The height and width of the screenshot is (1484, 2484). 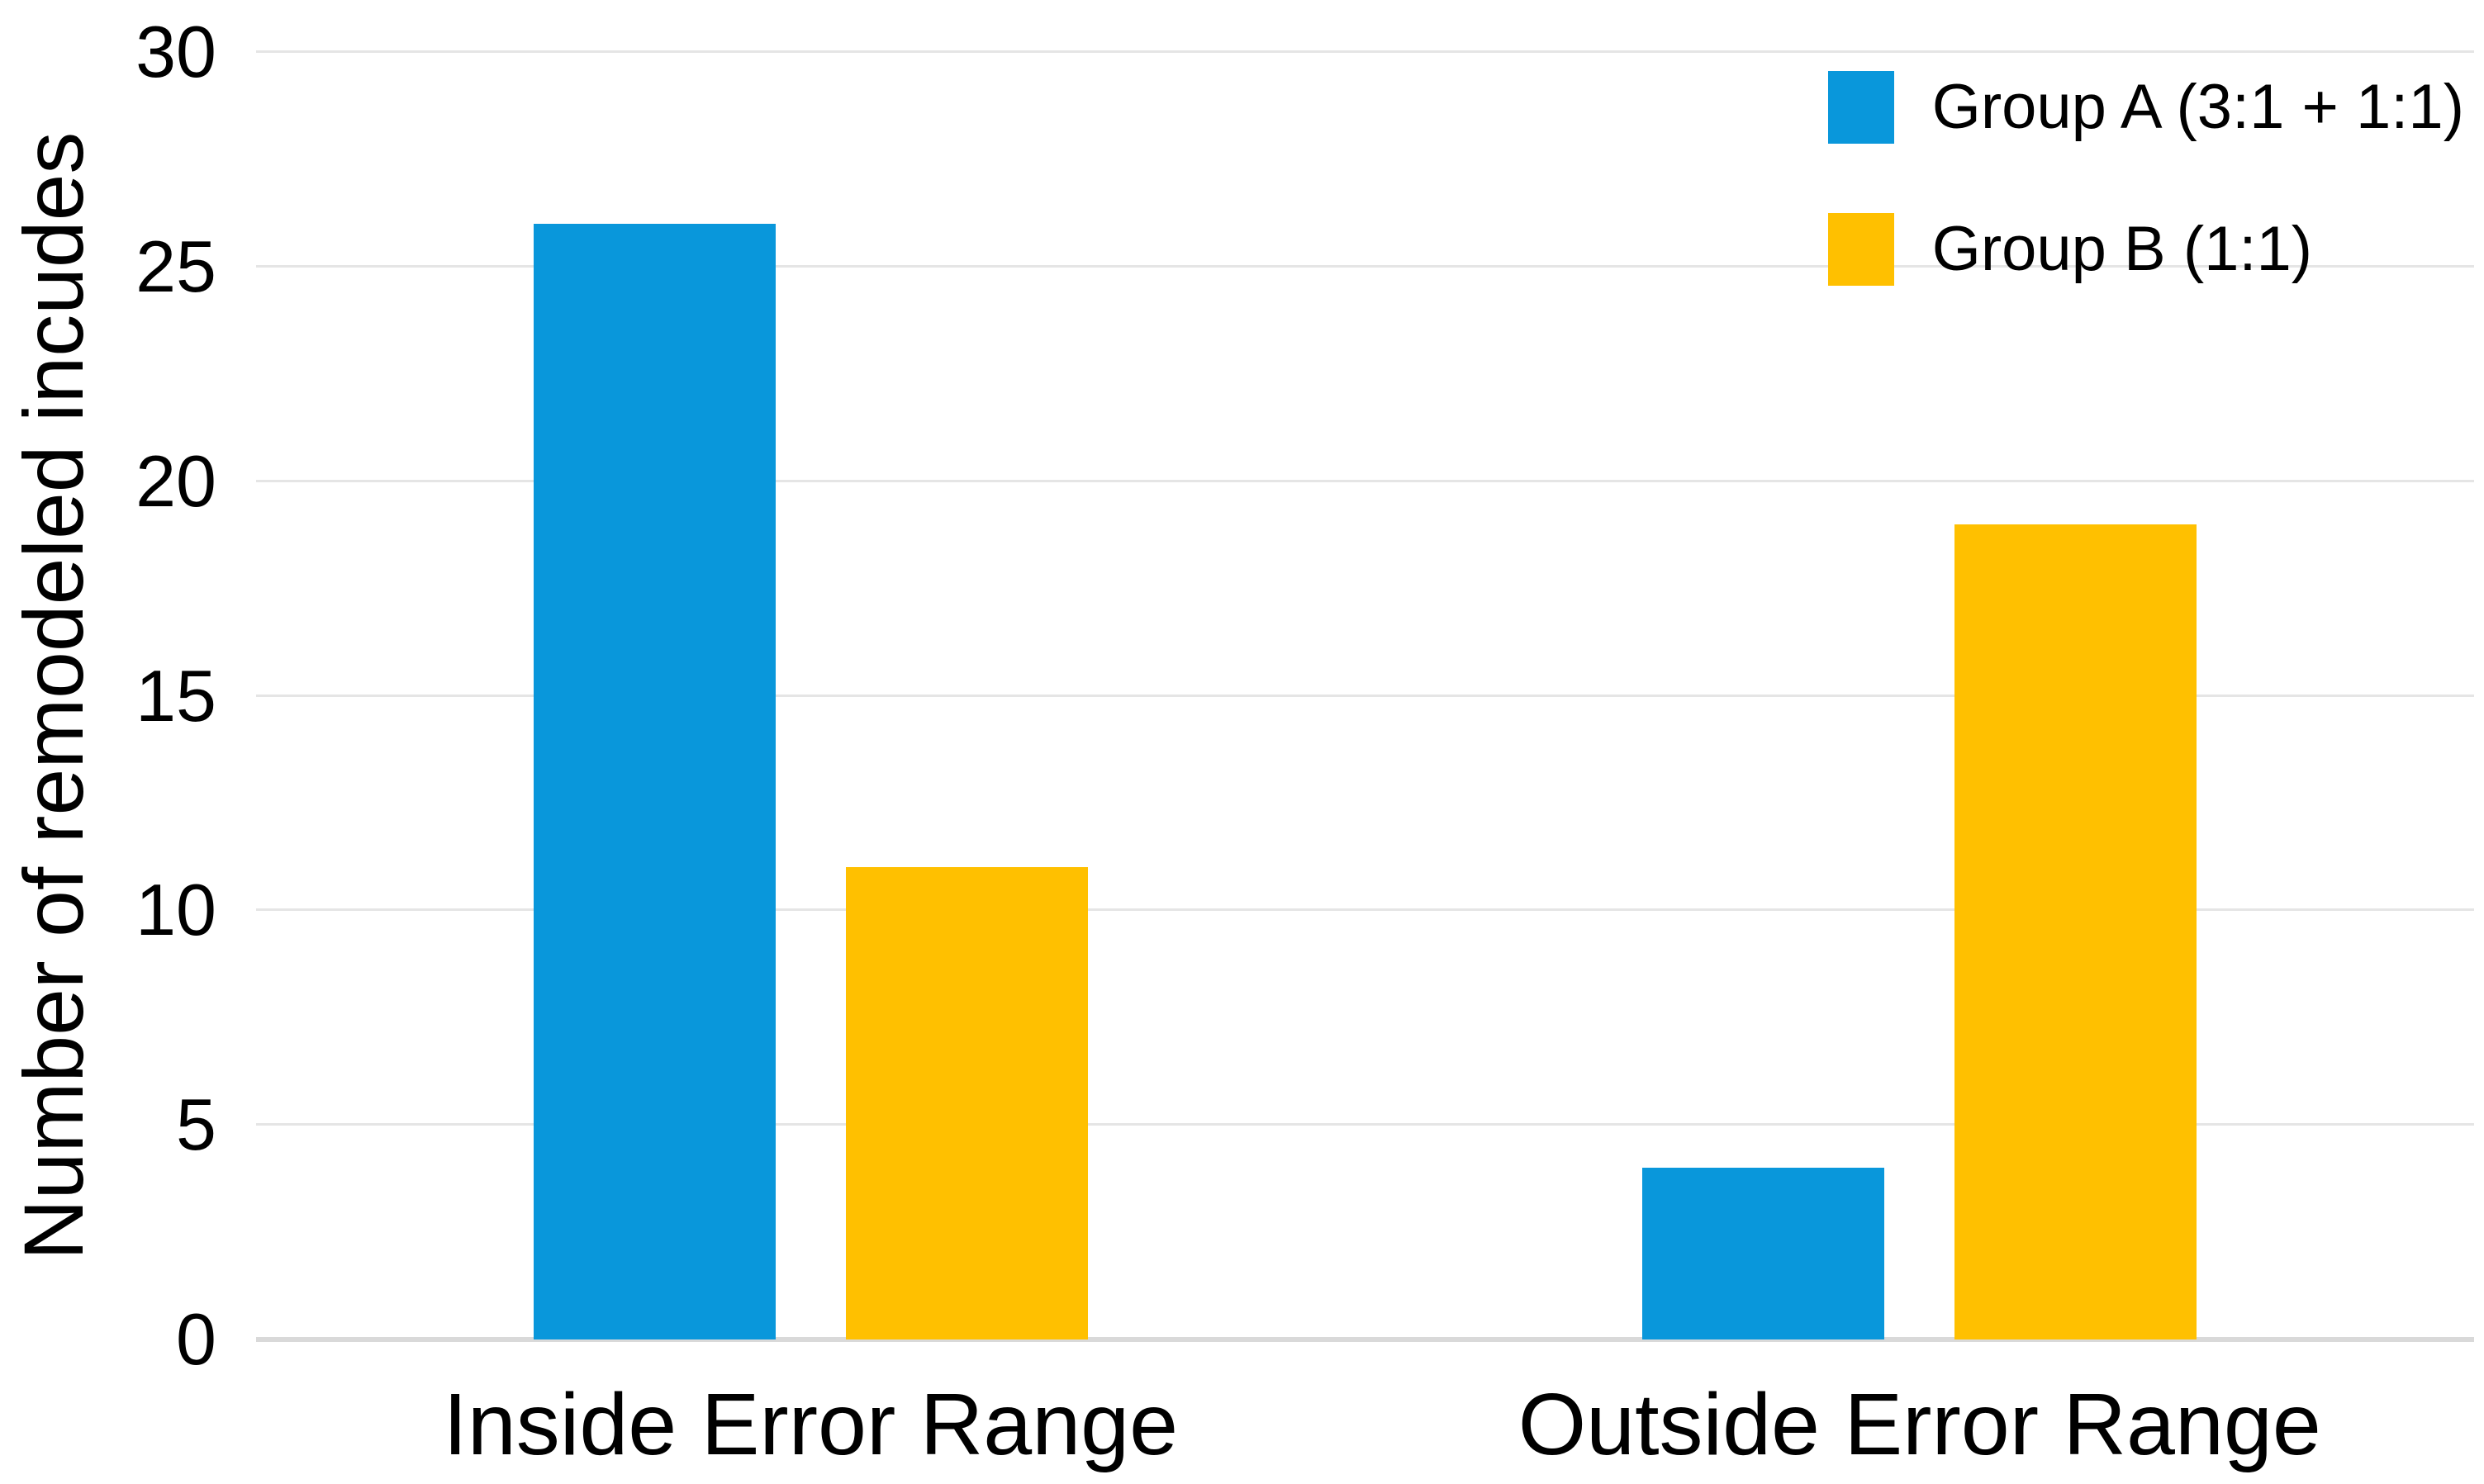 I want to click on x-label-outside-error-range: Outside Error Range, so click(x=1919, y=1424).